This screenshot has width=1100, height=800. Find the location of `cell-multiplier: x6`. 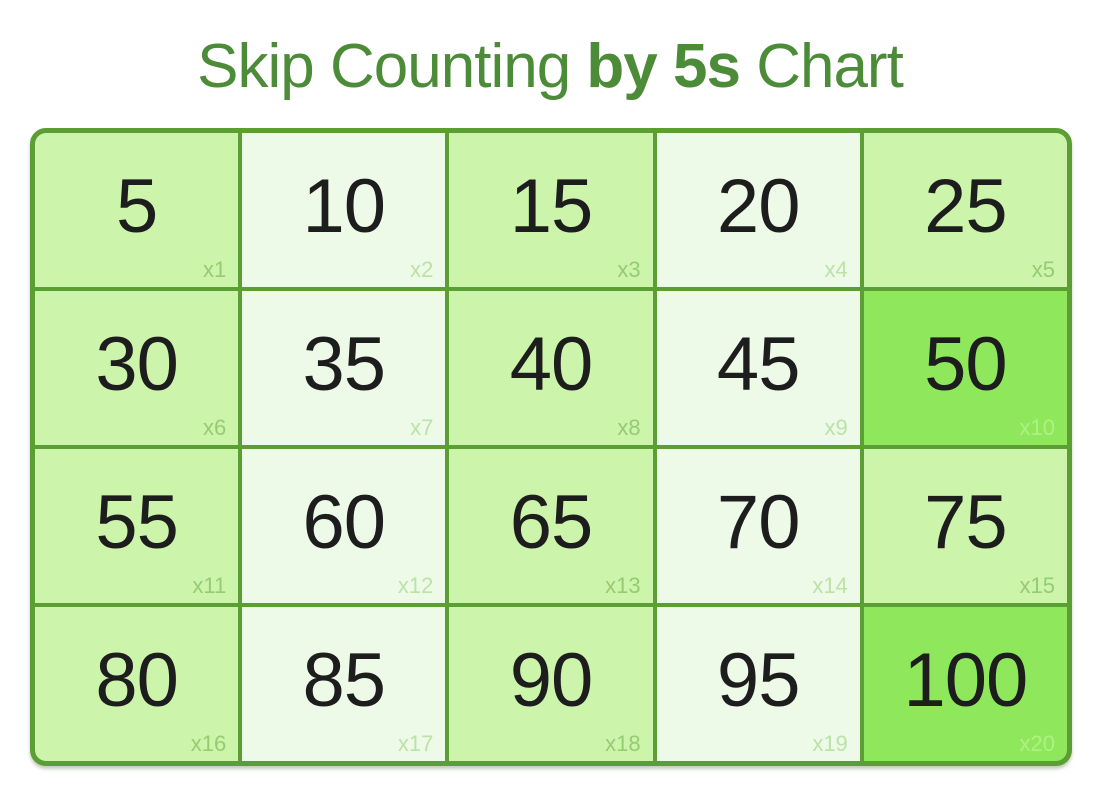

cell-multiplier: x6 is located at coordinates (214, 427).